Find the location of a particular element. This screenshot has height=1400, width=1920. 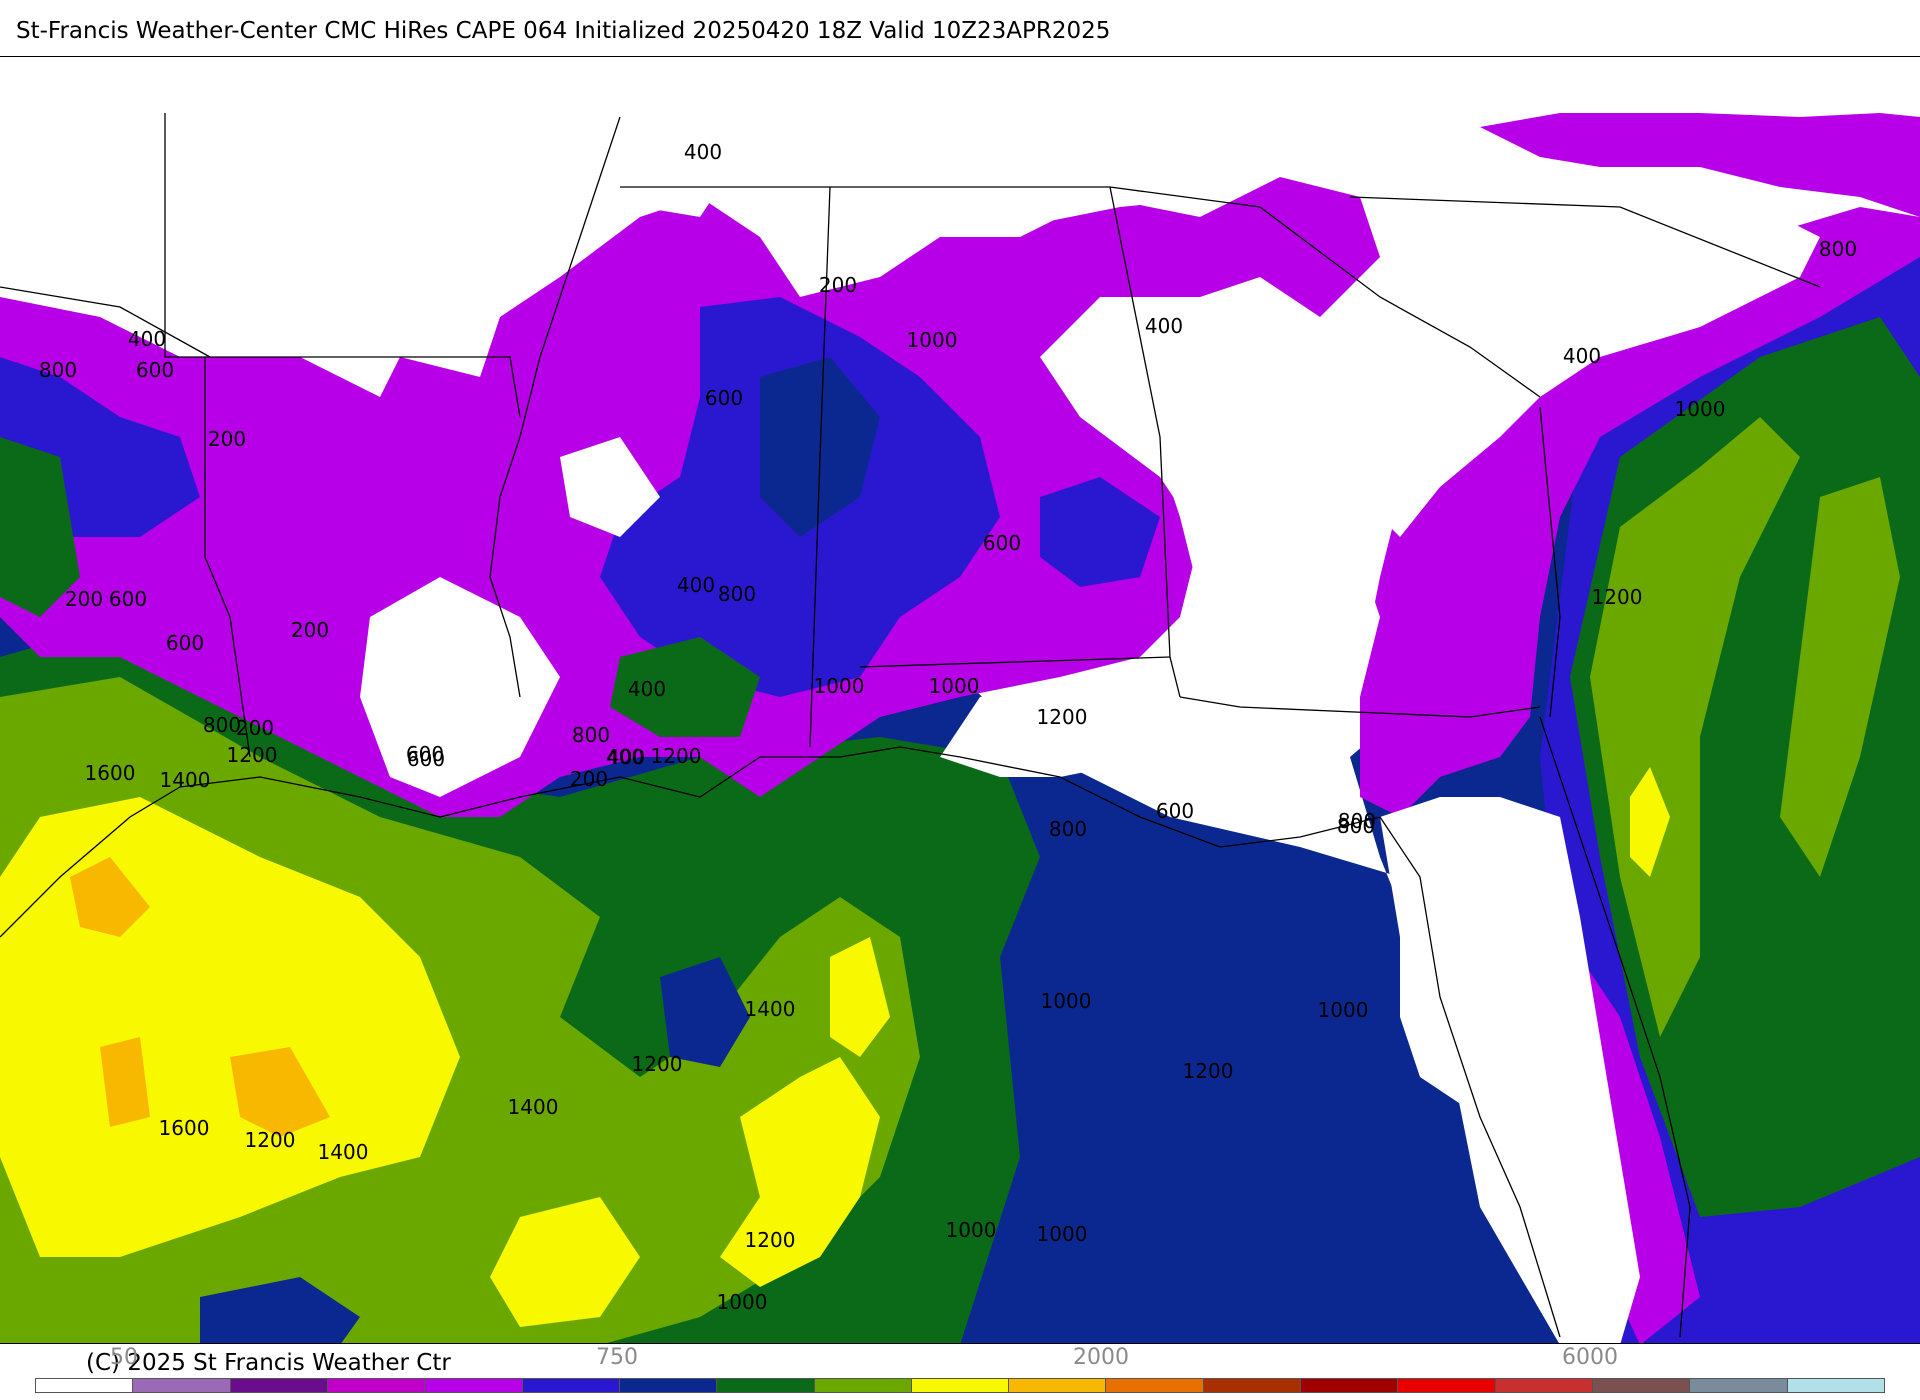

cape-fill-none-north is located at coordinates (370, 235).